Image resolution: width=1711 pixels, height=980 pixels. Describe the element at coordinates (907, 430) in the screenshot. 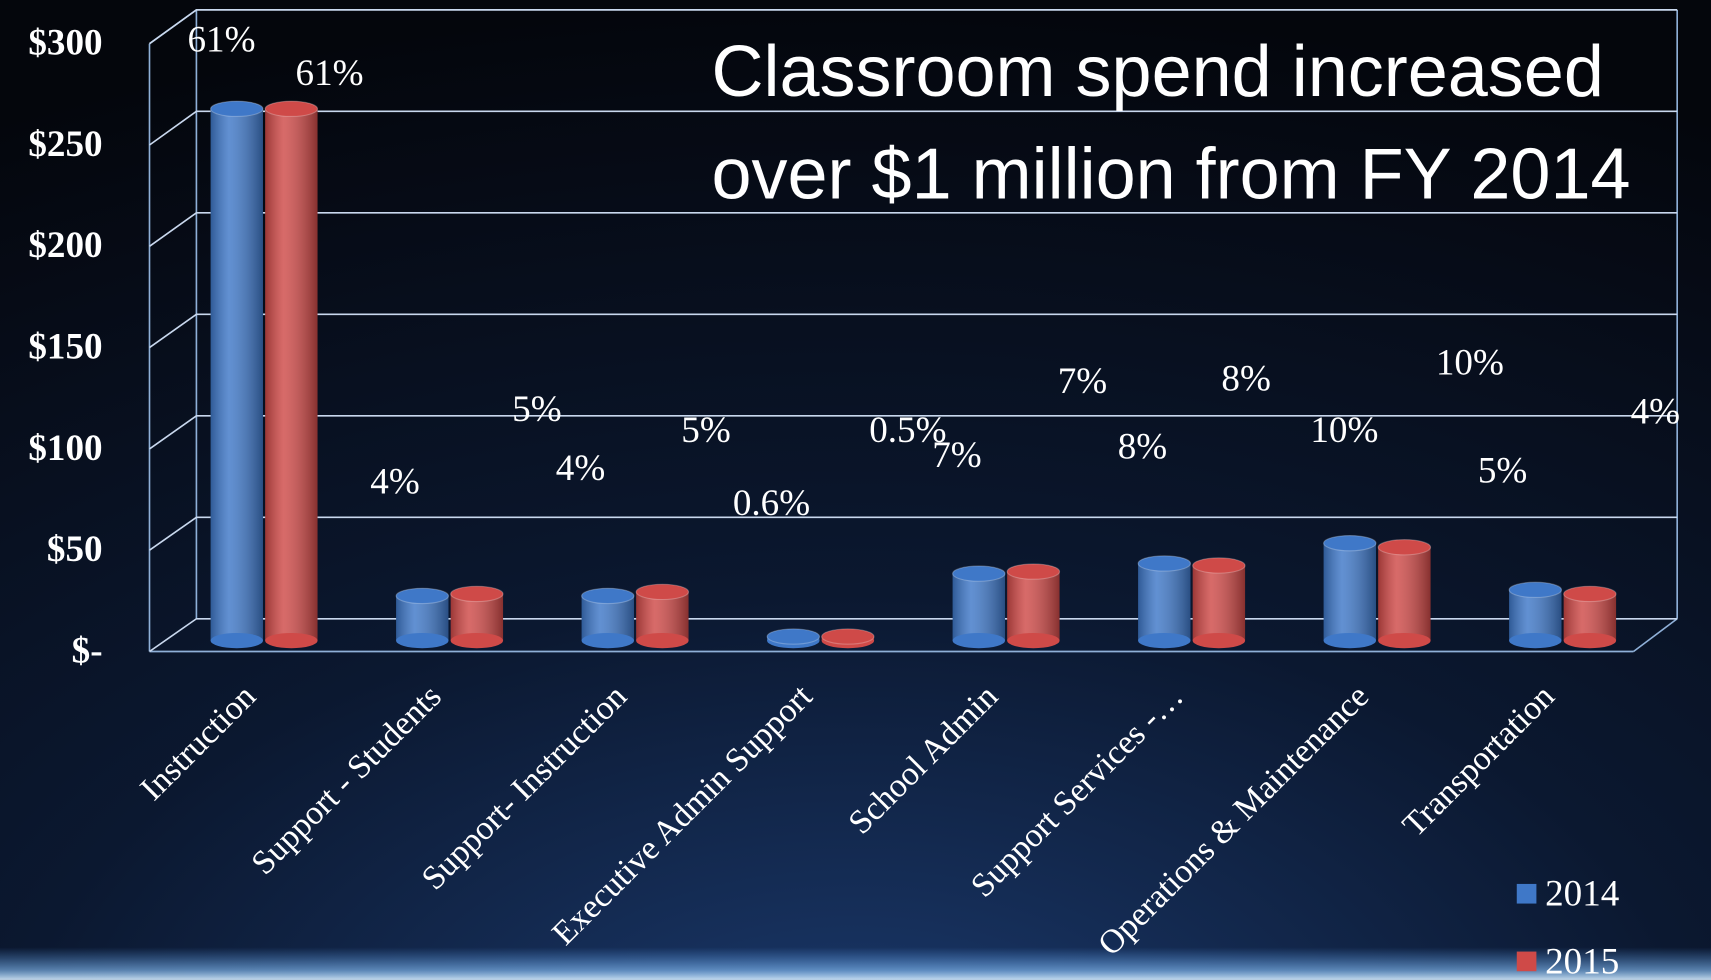

I see `data-label: 0.5%` at that location.